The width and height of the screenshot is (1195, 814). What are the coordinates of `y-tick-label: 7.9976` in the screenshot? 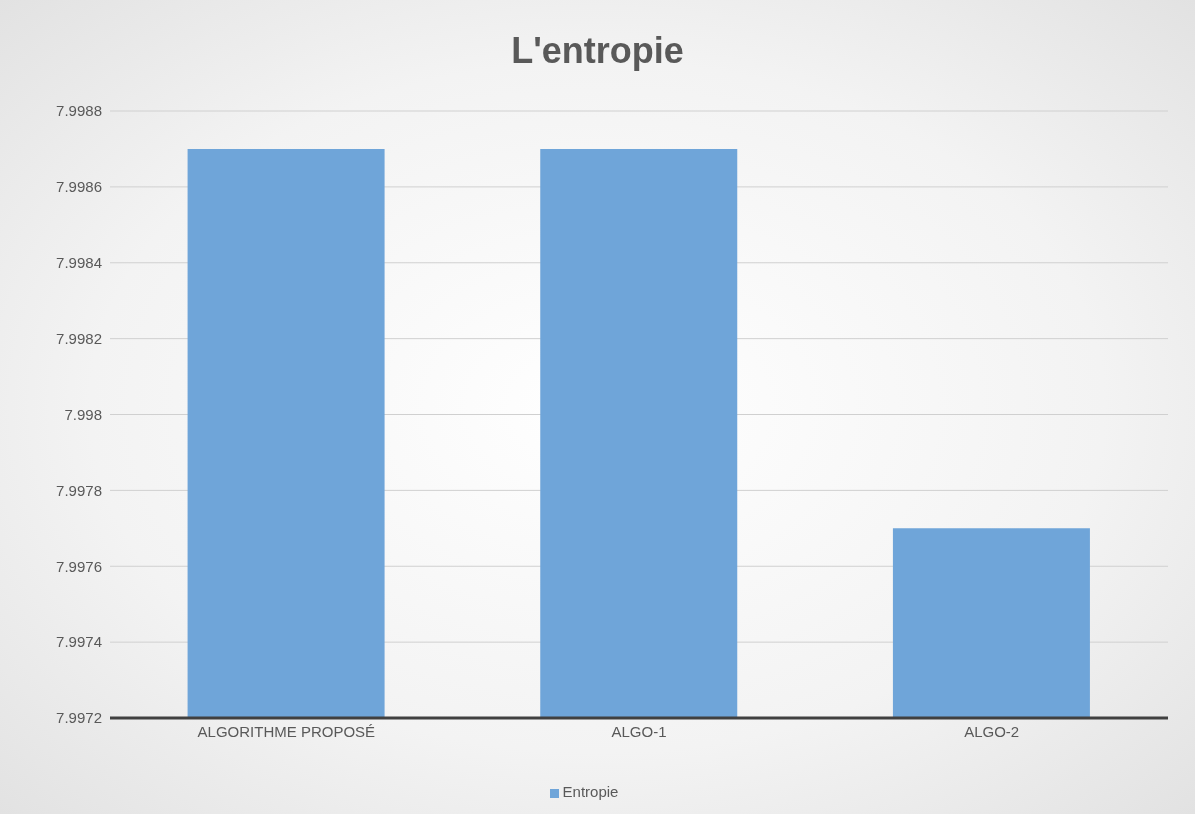 It's located at (79, 566).